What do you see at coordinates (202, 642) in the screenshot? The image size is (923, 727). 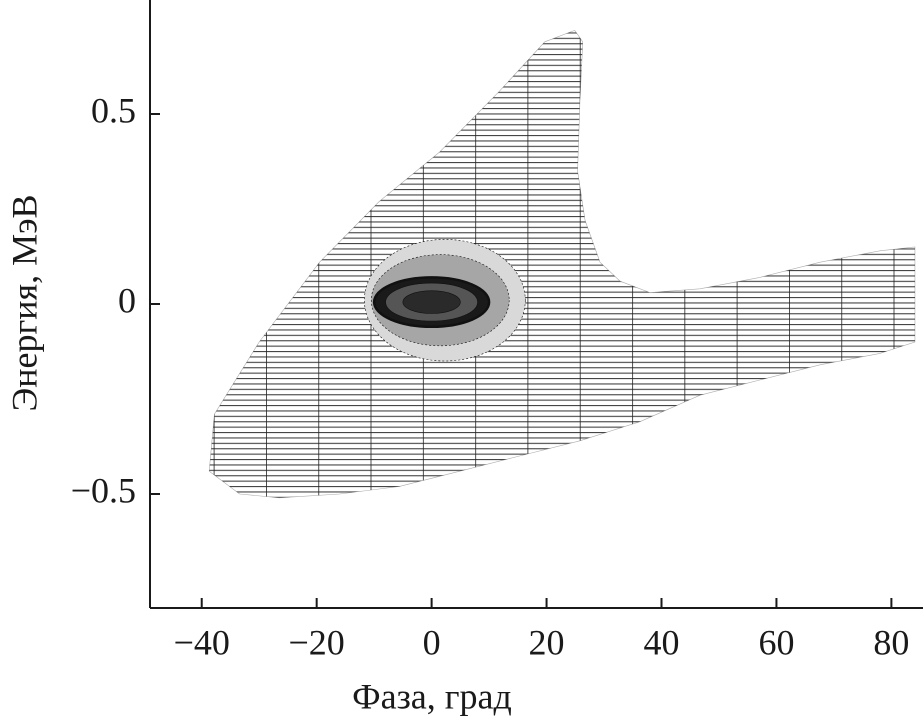 I see `x-tick-label: −40` at bounding box center [202, 642].